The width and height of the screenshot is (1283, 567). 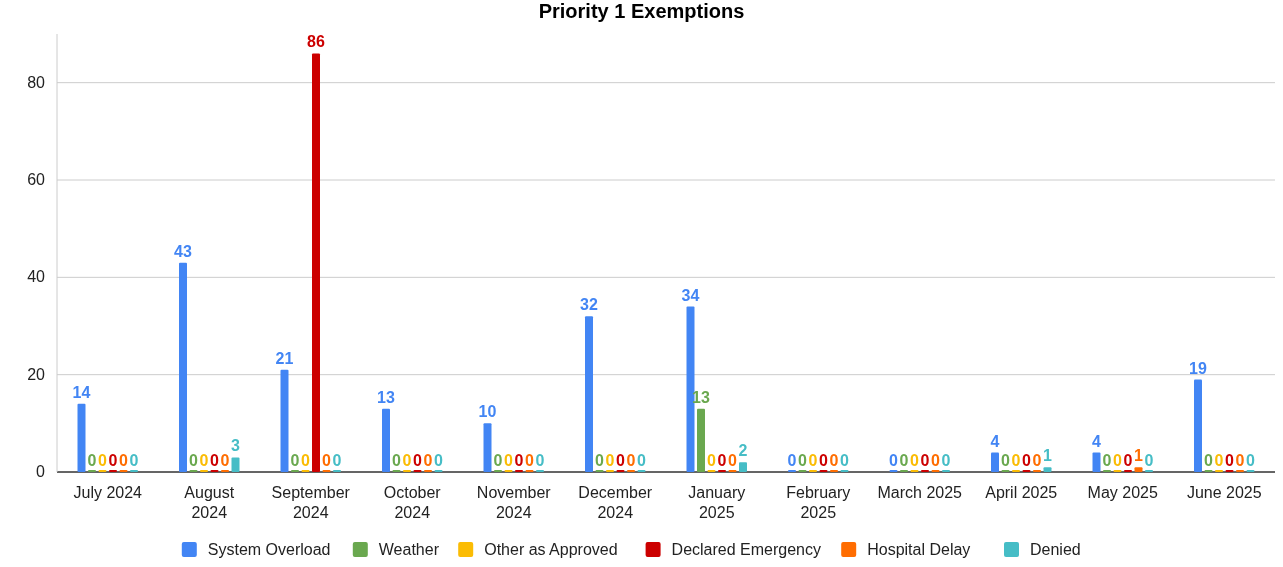 What do you see at coordinates (717, 502) in the screenshot?
I see `x-tick-label: January 2025` at bounding box center [717, 502].